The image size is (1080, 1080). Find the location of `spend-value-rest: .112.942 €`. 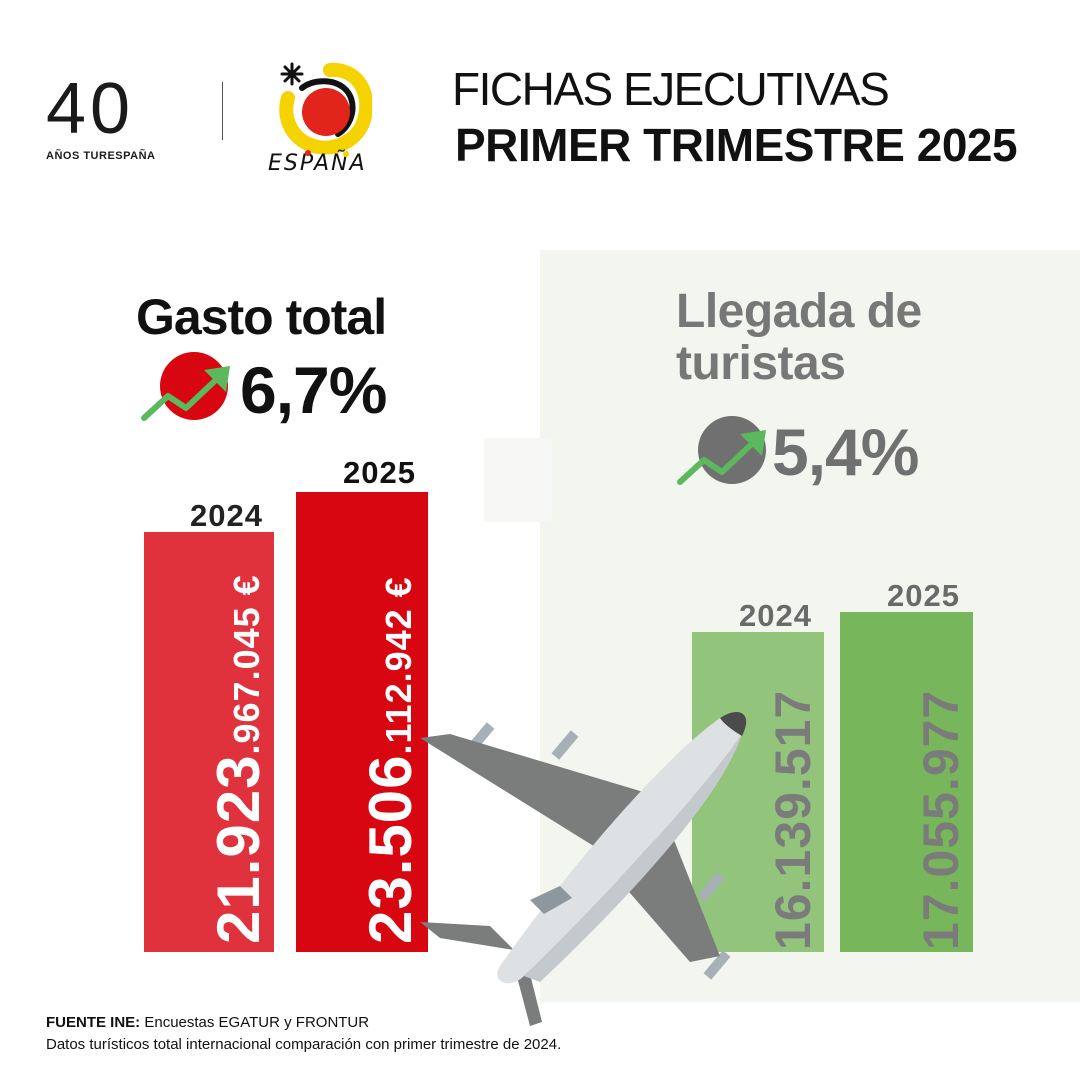

spend-value-rest: .112.942 € is located at coordinates (398, 665).